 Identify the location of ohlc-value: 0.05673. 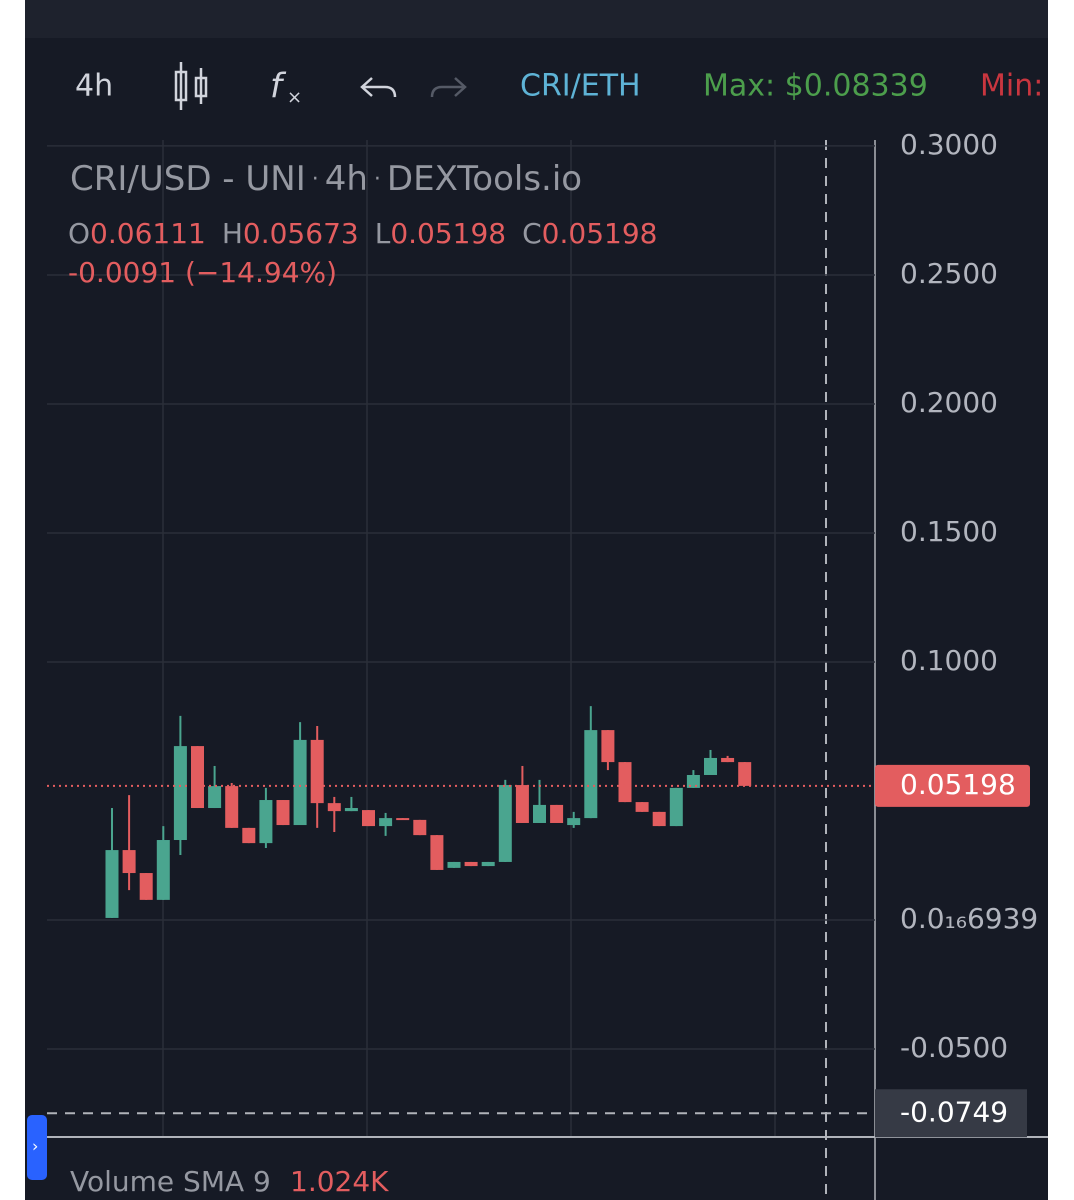
(301, 233).